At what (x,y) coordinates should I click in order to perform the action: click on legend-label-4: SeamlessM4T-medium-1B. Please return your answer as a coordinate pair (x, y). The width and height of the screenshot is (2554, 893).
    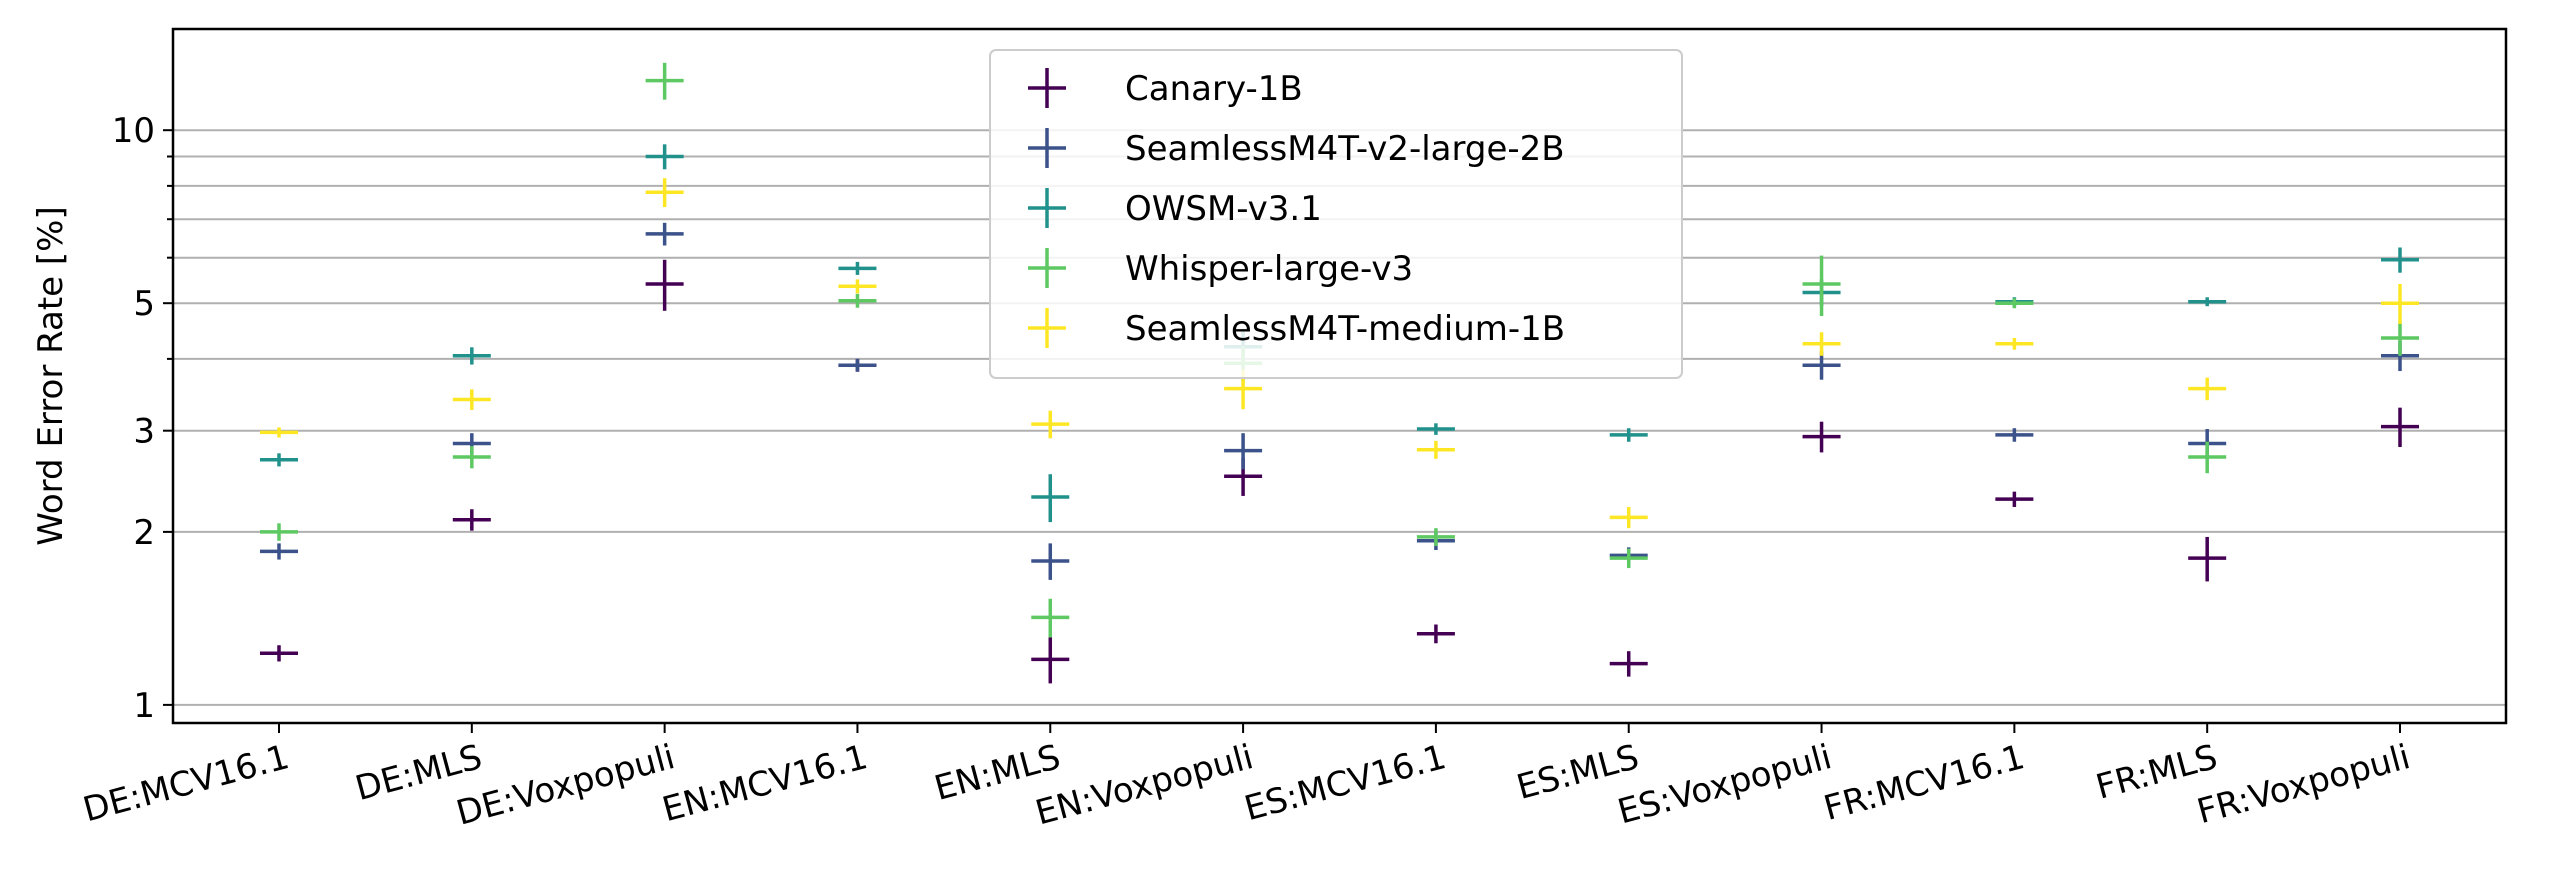
    Looking at the image, I should click on (1345, 329).